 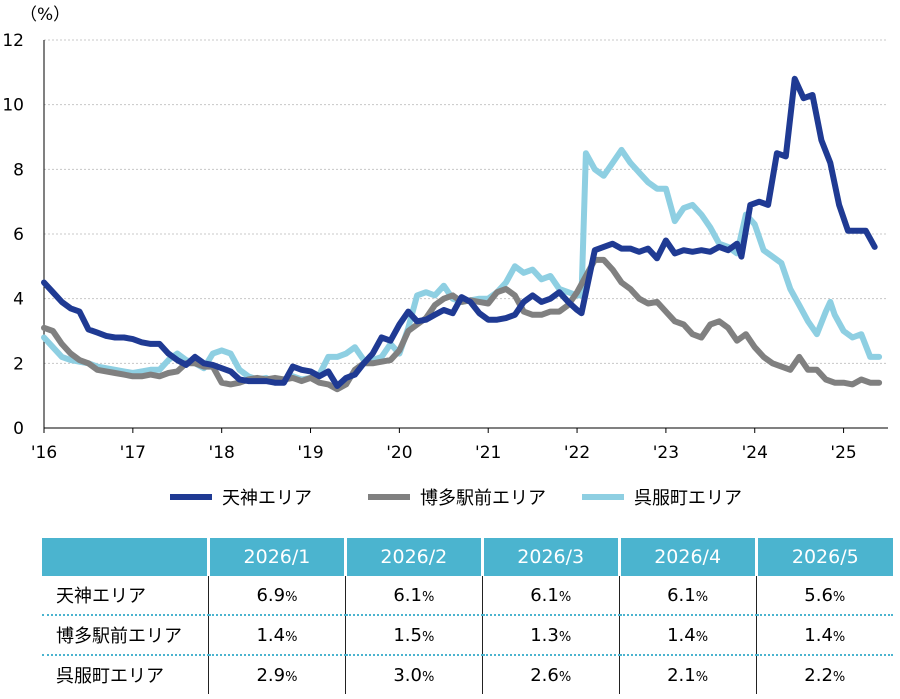 I want to click on y-tick-label: 10, so click(x=13, y=106).